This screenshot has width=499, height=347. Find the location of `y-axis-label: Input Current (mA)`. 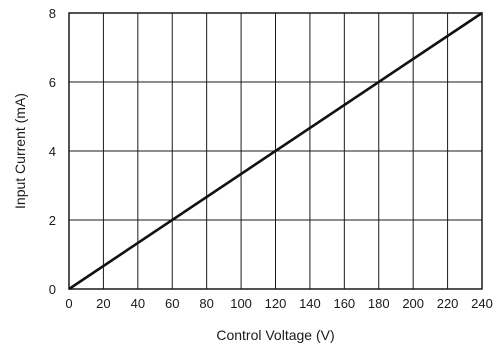

y-axis-label: Input Current (mA) is located at coordinates (20, 151).